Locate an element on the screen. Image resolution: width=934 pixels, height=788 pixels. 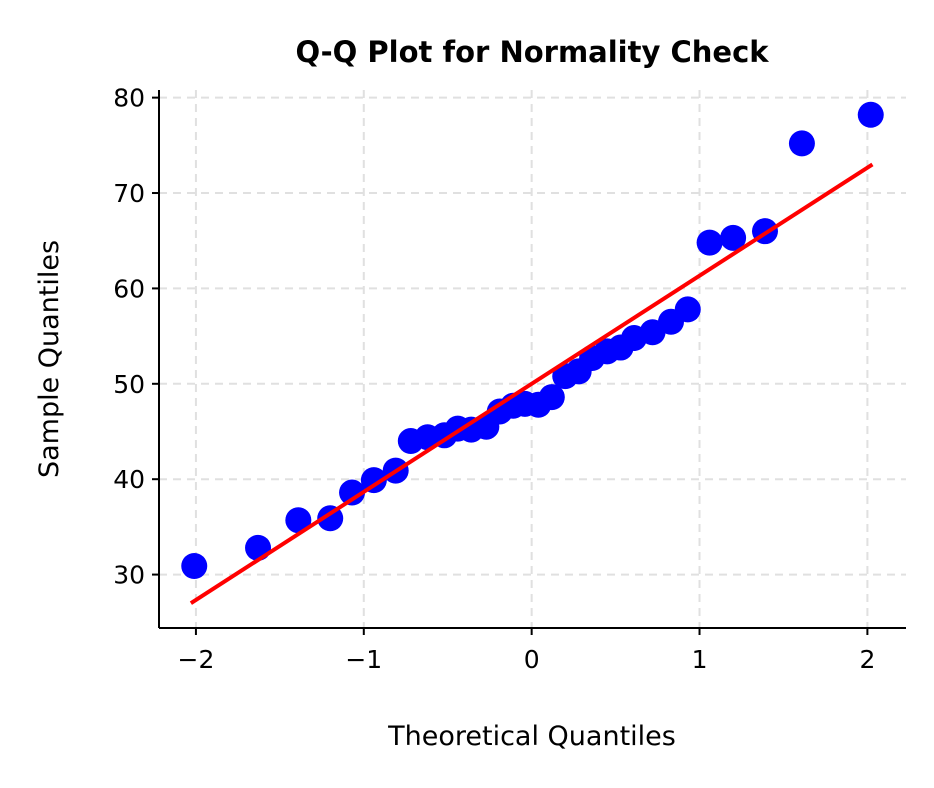
y-tick-label: 80 is located at coordinates (129, 98).